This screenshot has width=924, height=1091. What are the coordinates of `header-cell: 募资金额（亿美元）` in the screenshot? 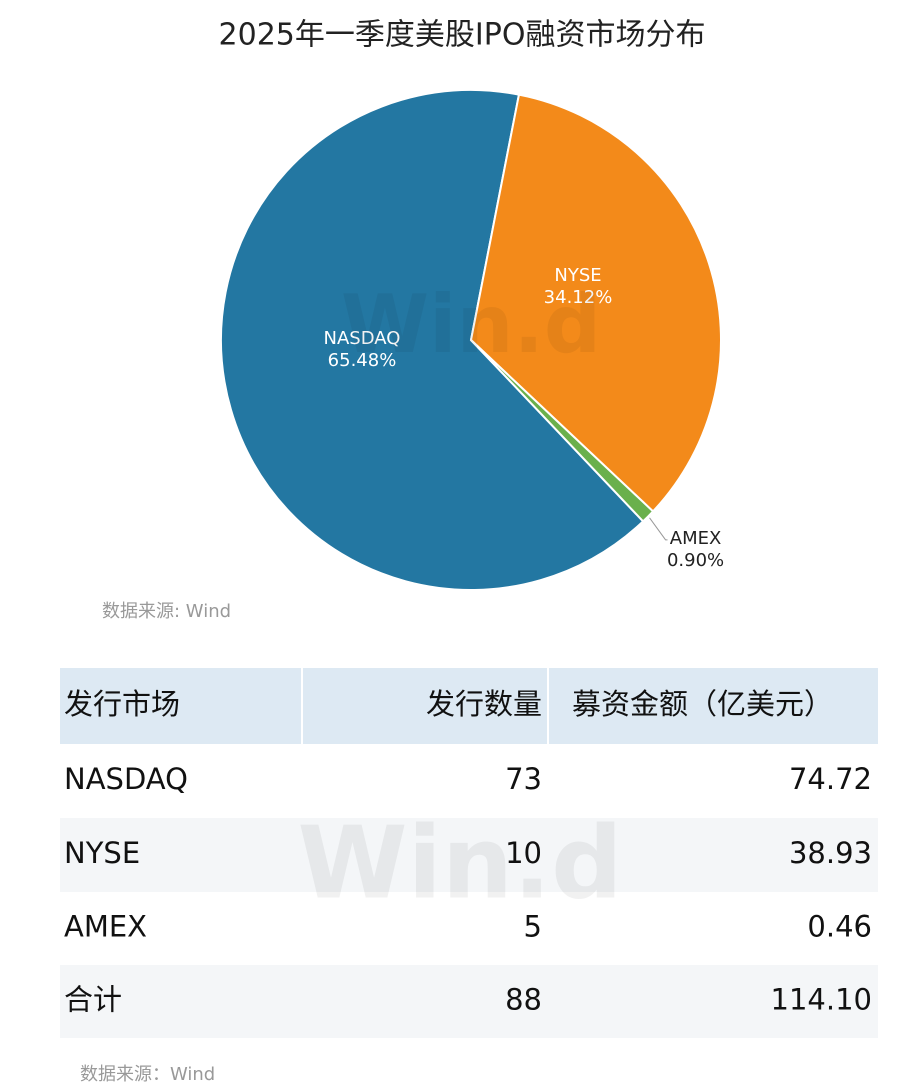 It's located at (702, 704).